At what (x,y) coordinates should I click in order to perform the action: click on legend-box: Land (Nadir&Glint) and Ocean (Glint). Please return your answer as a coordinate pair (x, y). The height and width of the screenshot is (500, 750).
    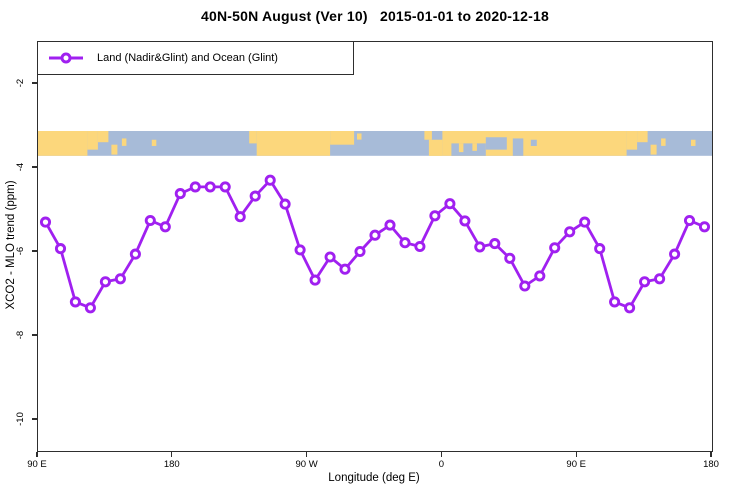
    Looking at the image, I should click on (195, 58).